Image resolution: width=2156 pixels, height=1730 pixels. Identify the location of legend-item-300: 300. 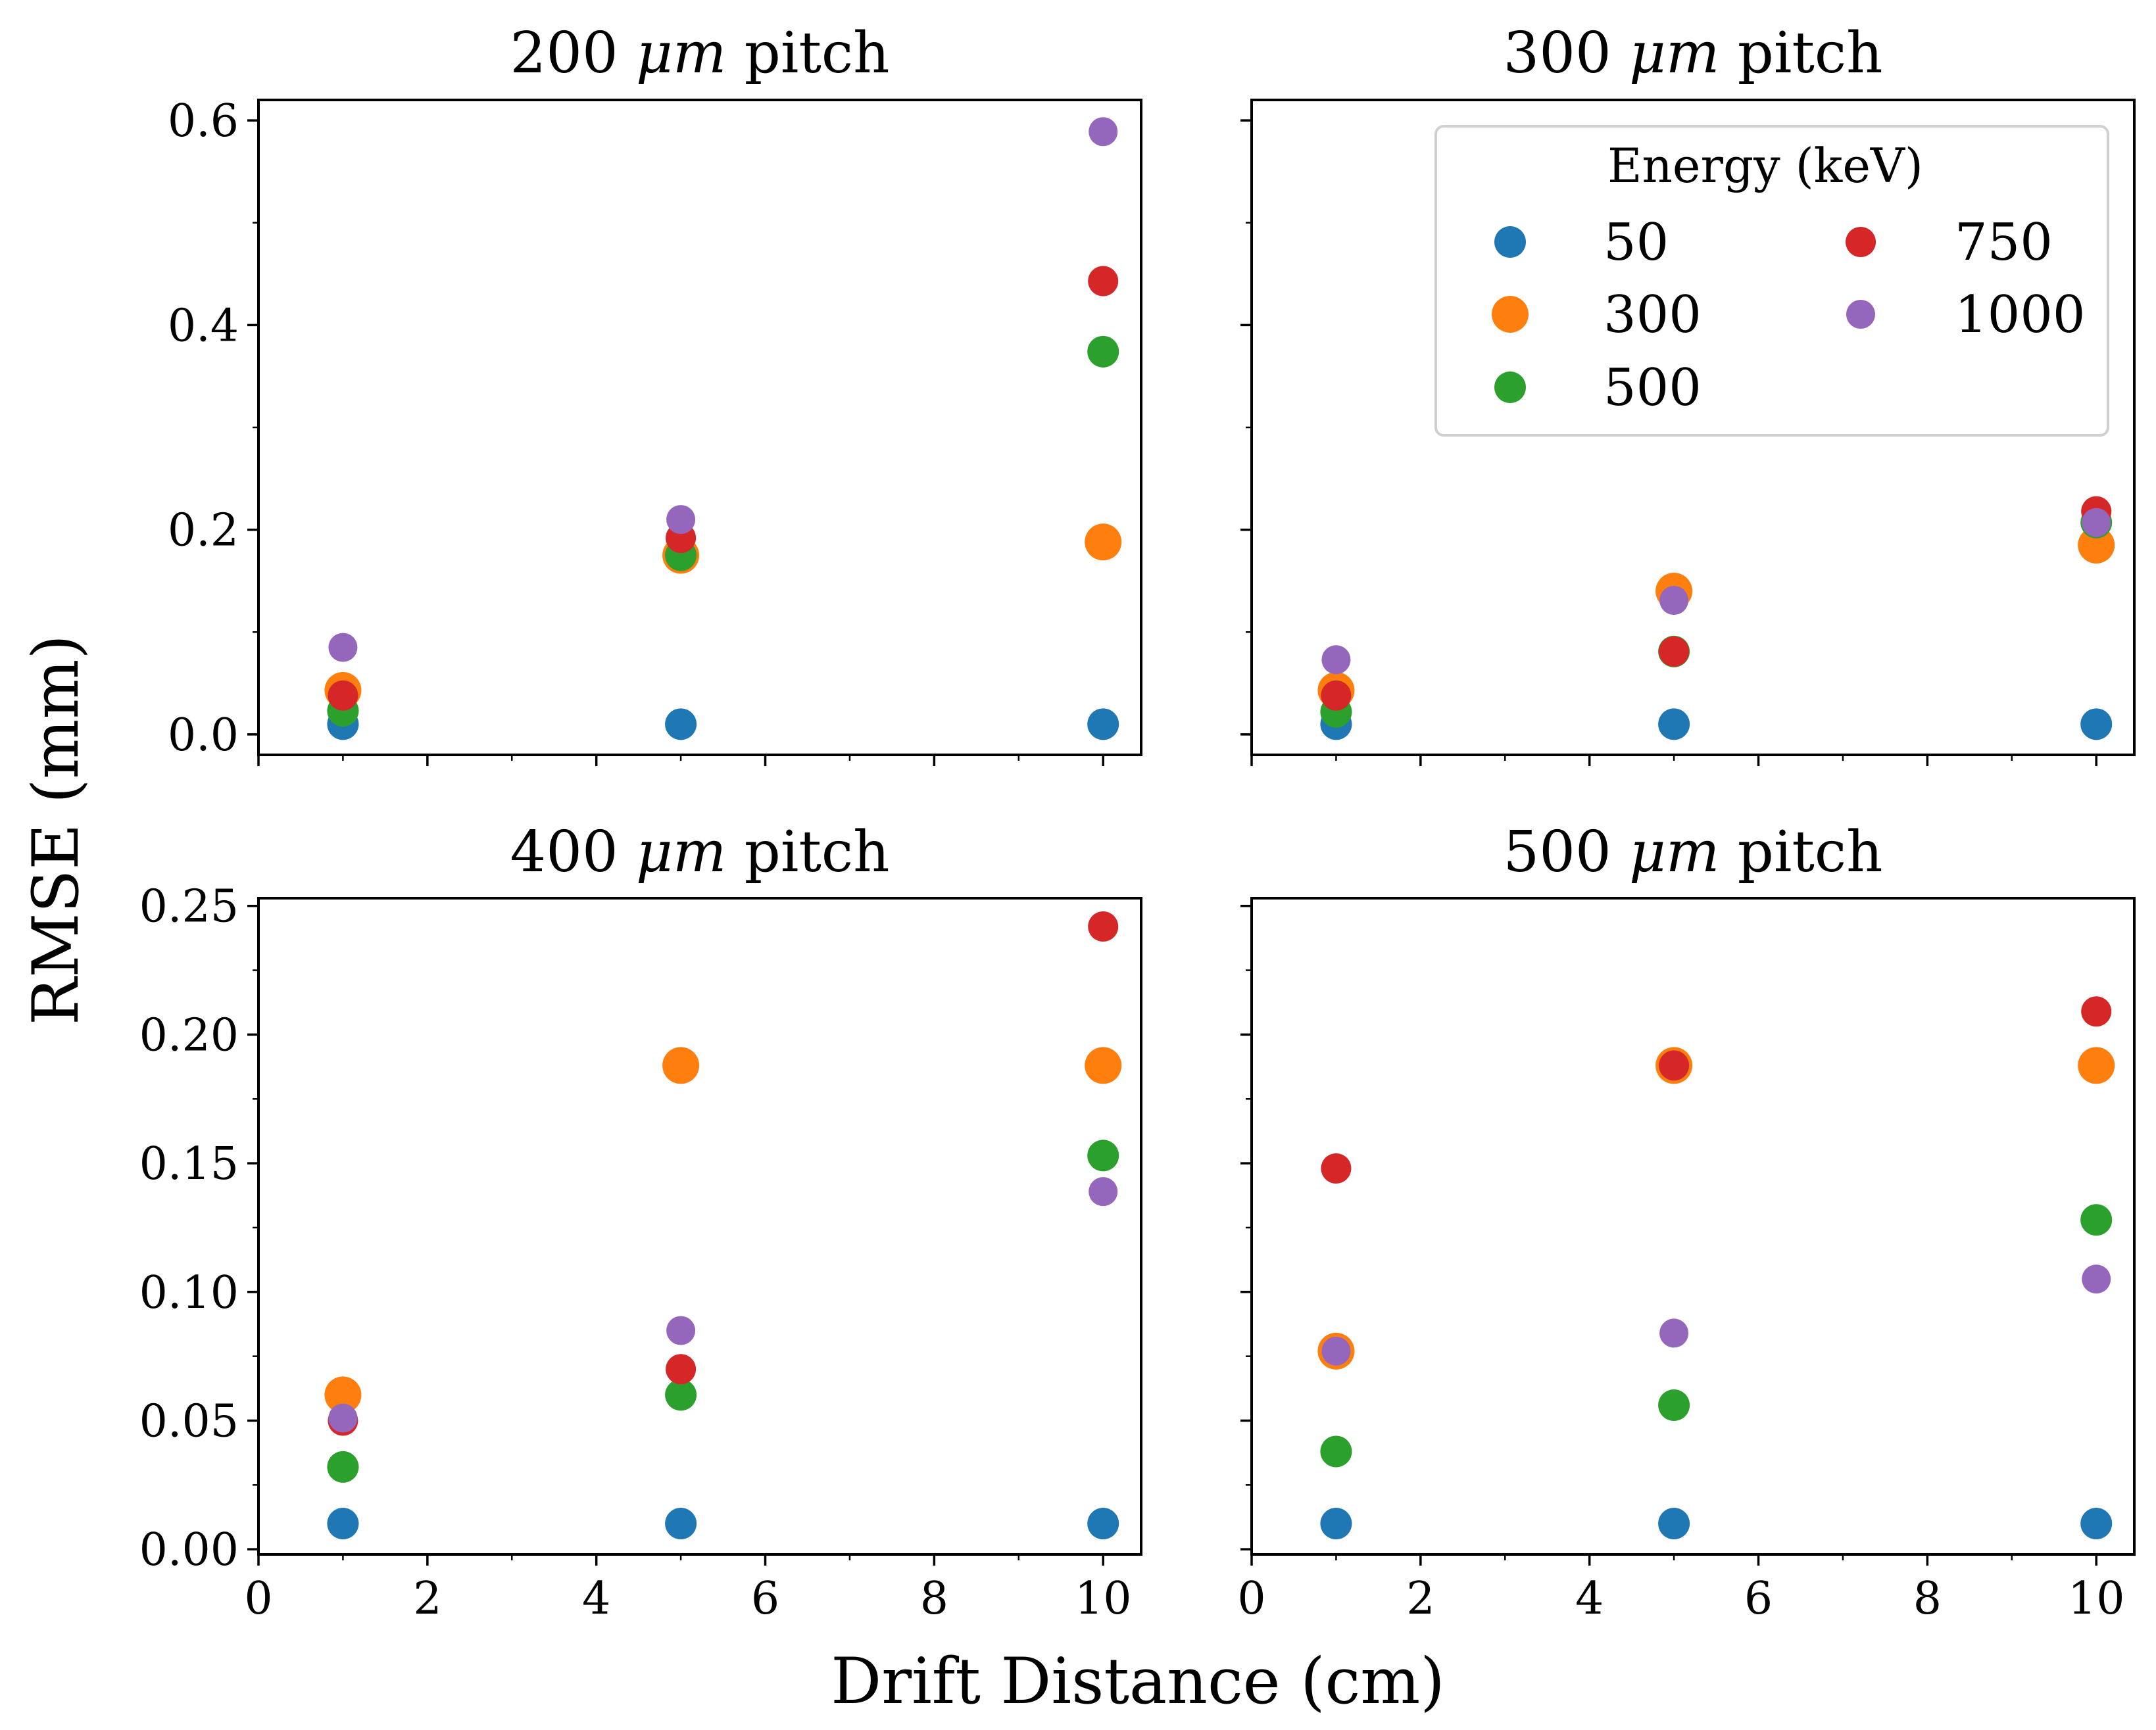
(1597, 315).